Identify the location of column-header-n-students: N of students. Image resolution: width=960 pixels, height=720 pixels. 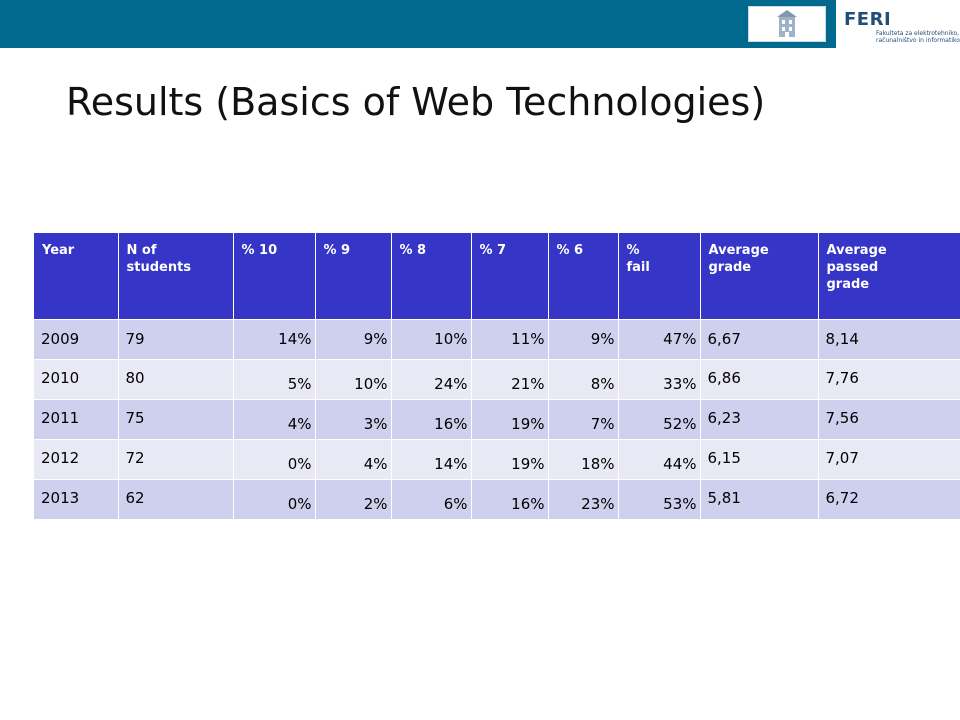
(176, 276).